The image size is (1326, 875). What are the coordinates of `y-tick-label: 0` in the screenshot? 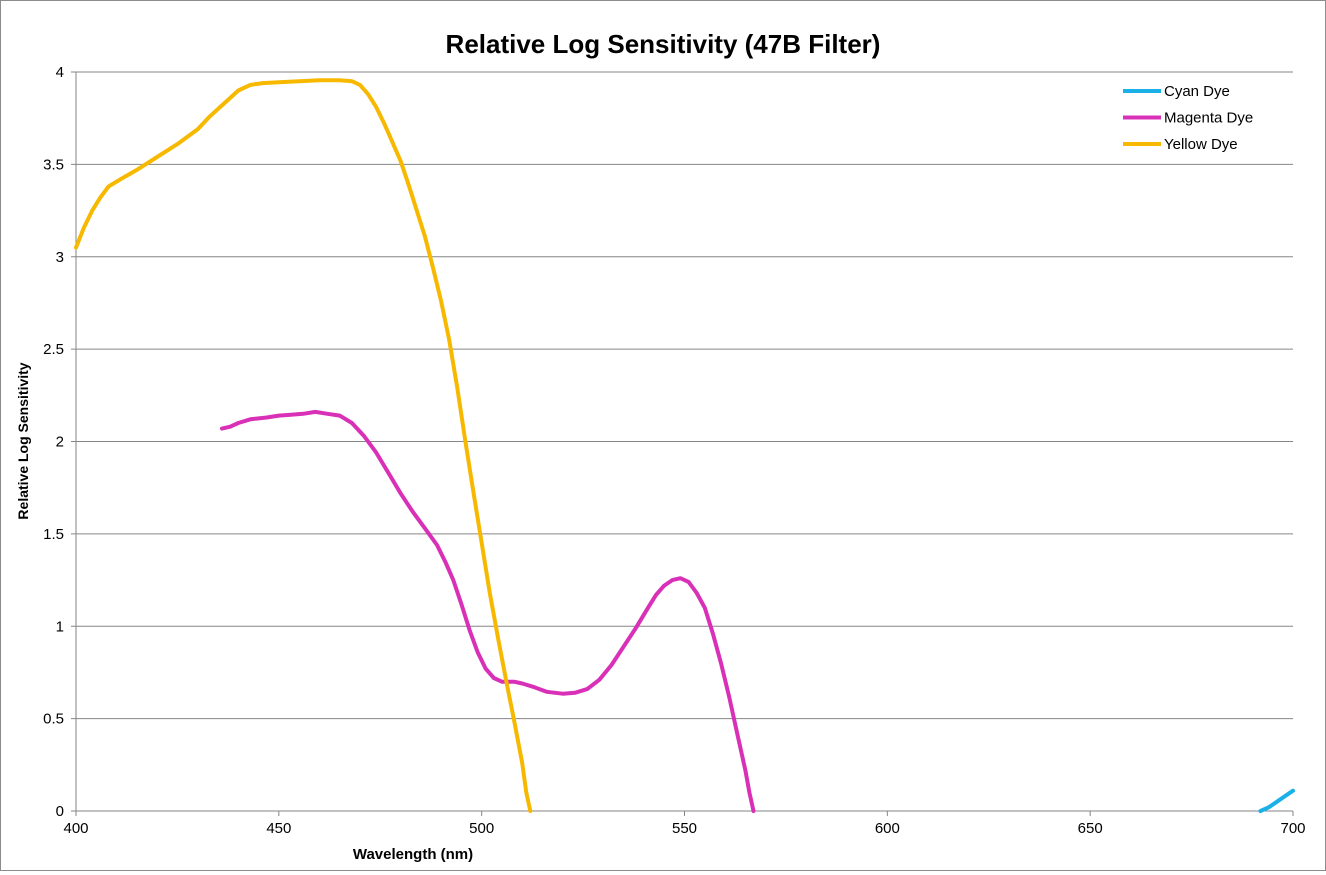 It's located at (60, 811).